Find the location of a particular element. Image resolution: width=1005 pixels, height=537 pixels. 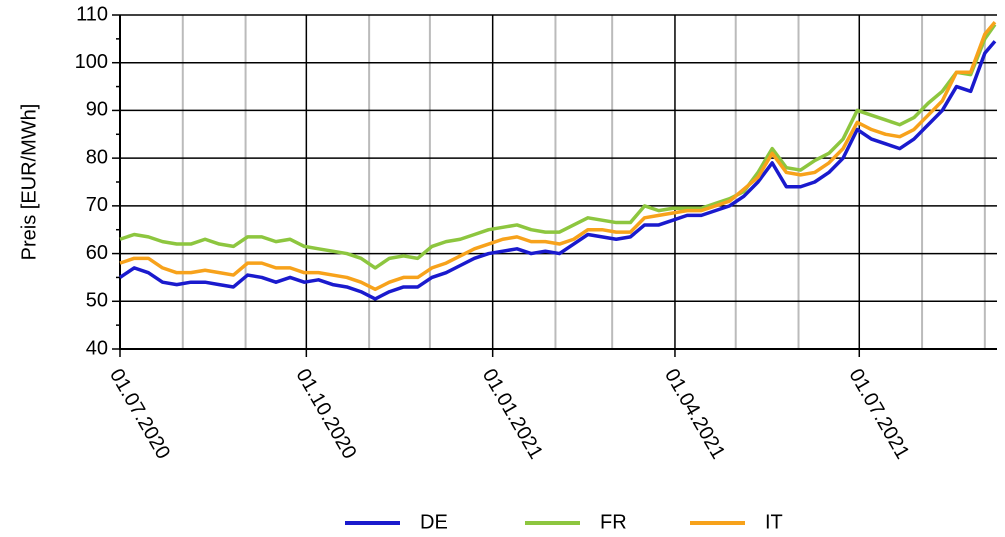

x-tick-label: 01.01.2021 is located at coordinates (512, 414).